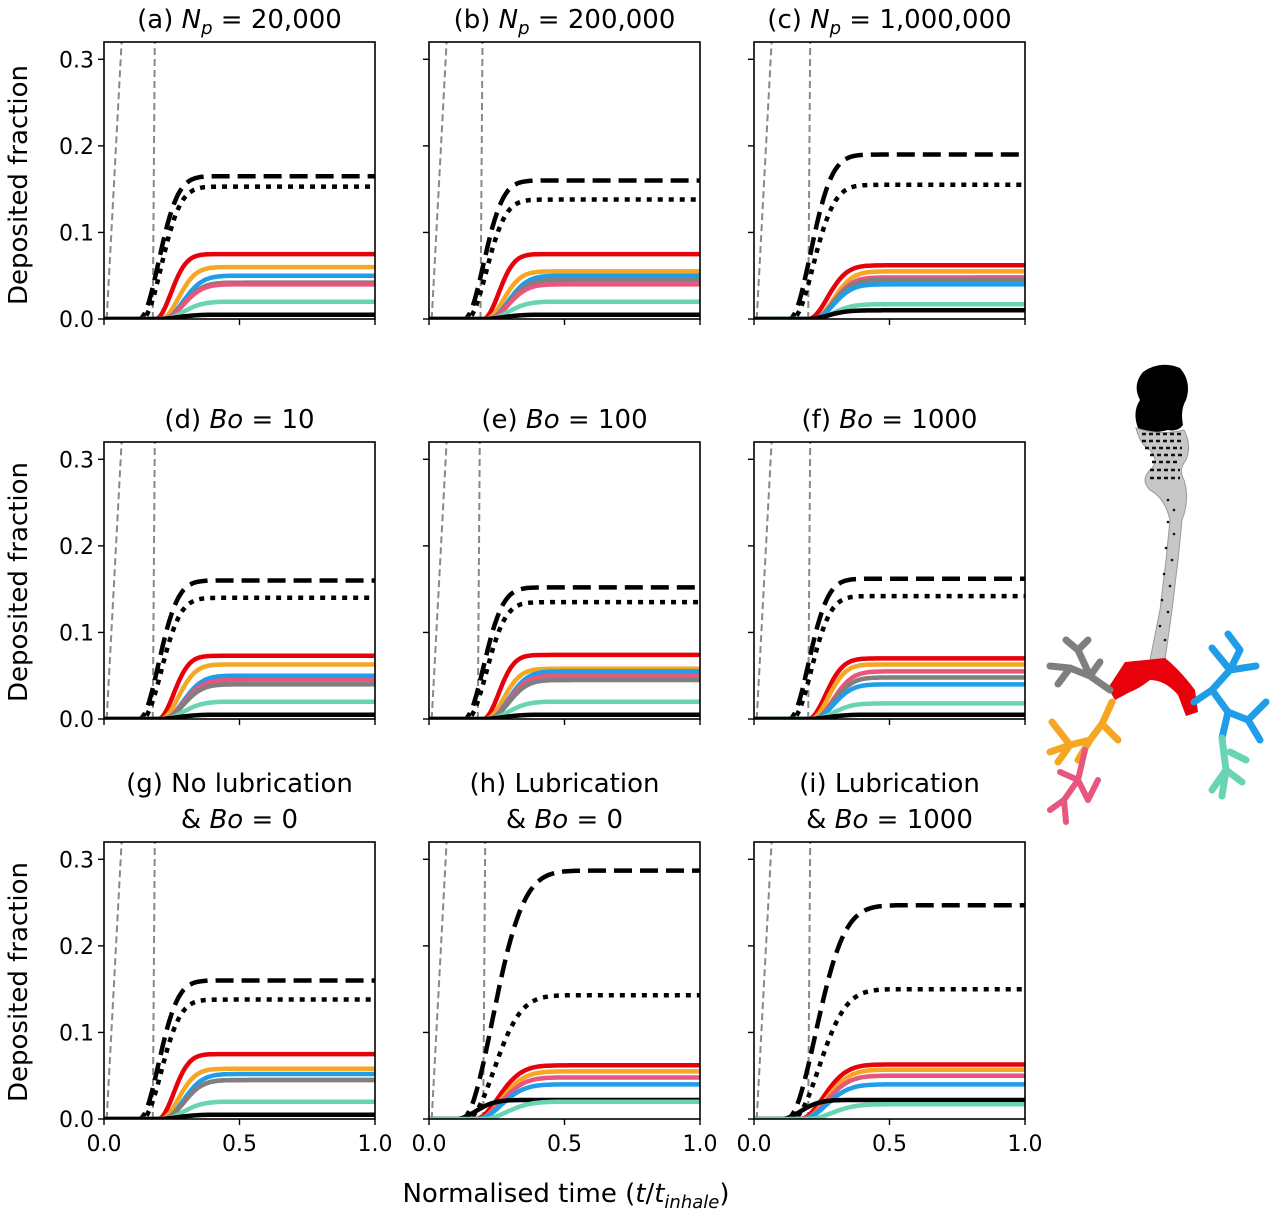 This screenshot has width=1280, height=1212. I want to click on panel-title: (e) Bo = 100, so click(564, 420).